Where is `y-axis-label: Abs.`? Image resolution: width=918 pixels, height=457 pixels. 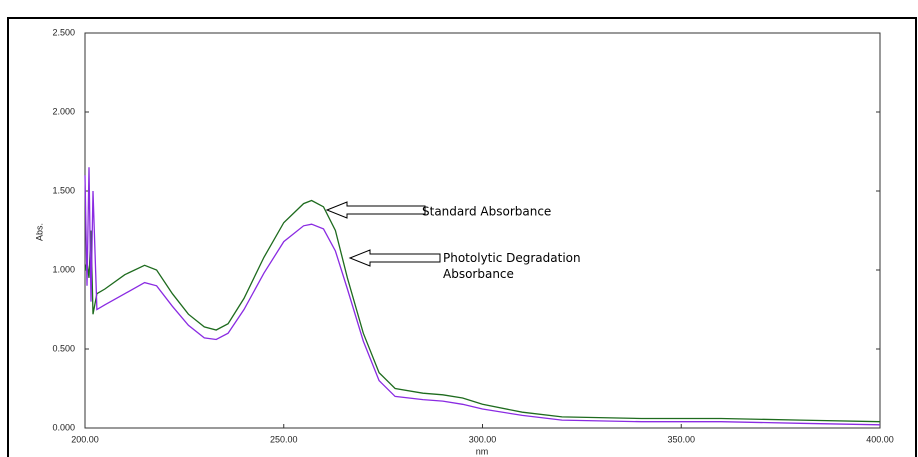 y-axis-label: Abs. is located at coordinates (39, 232).